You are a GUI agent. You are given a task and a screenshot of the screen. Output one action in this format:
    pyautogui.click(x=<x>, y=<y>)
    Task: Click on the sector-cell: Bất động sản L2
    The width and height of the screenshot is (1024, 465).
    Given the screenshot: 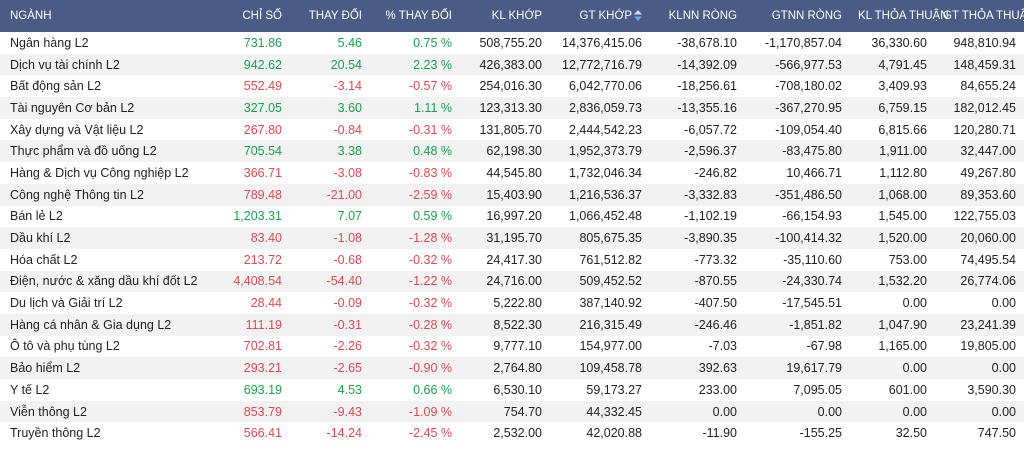 What is the action you would take?
    pyautogui.click(x=56, y=86)
    